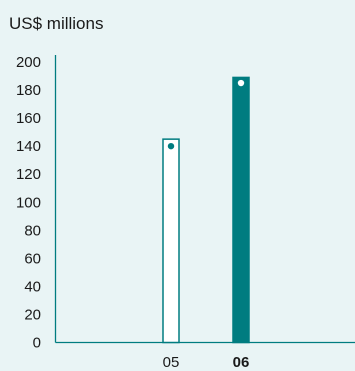 Image resolution: width=355 pixels, height=371 pixels. I want to click on y-tick-label: 140, so click(28, 146).